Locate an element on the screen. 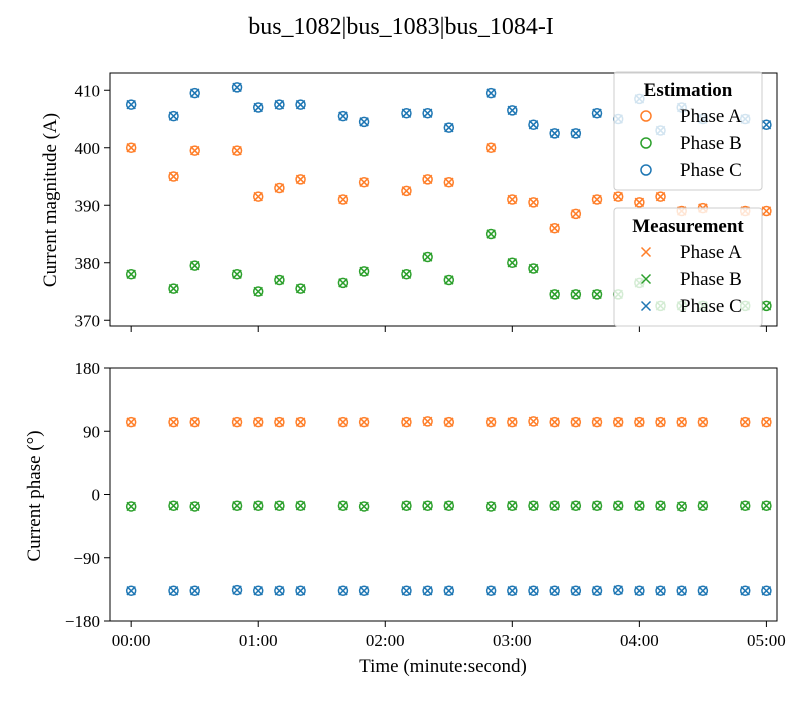 The height and width of the screenshot is (705, 800). x-tick-label: 02:00 is located at coordinates (385, 640).